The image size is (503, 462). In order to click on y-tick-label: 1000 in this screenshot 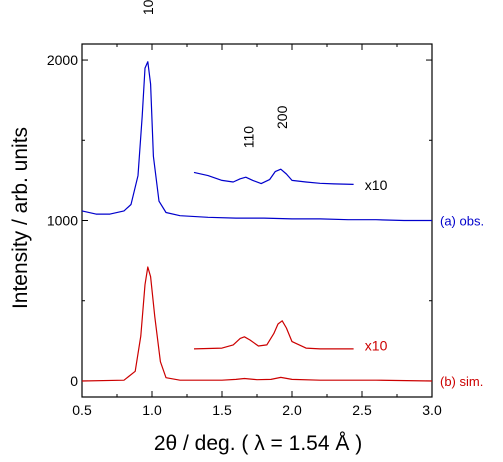, I will do `click(62, 221)`.